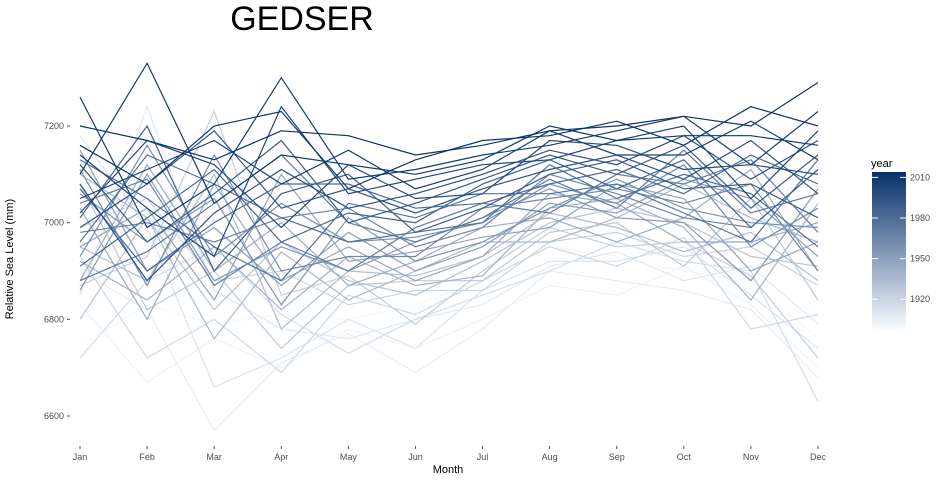 The width and height of the screenshot is (940, 480). I want to click on x-tick-label: Nov, so click(751, 457).